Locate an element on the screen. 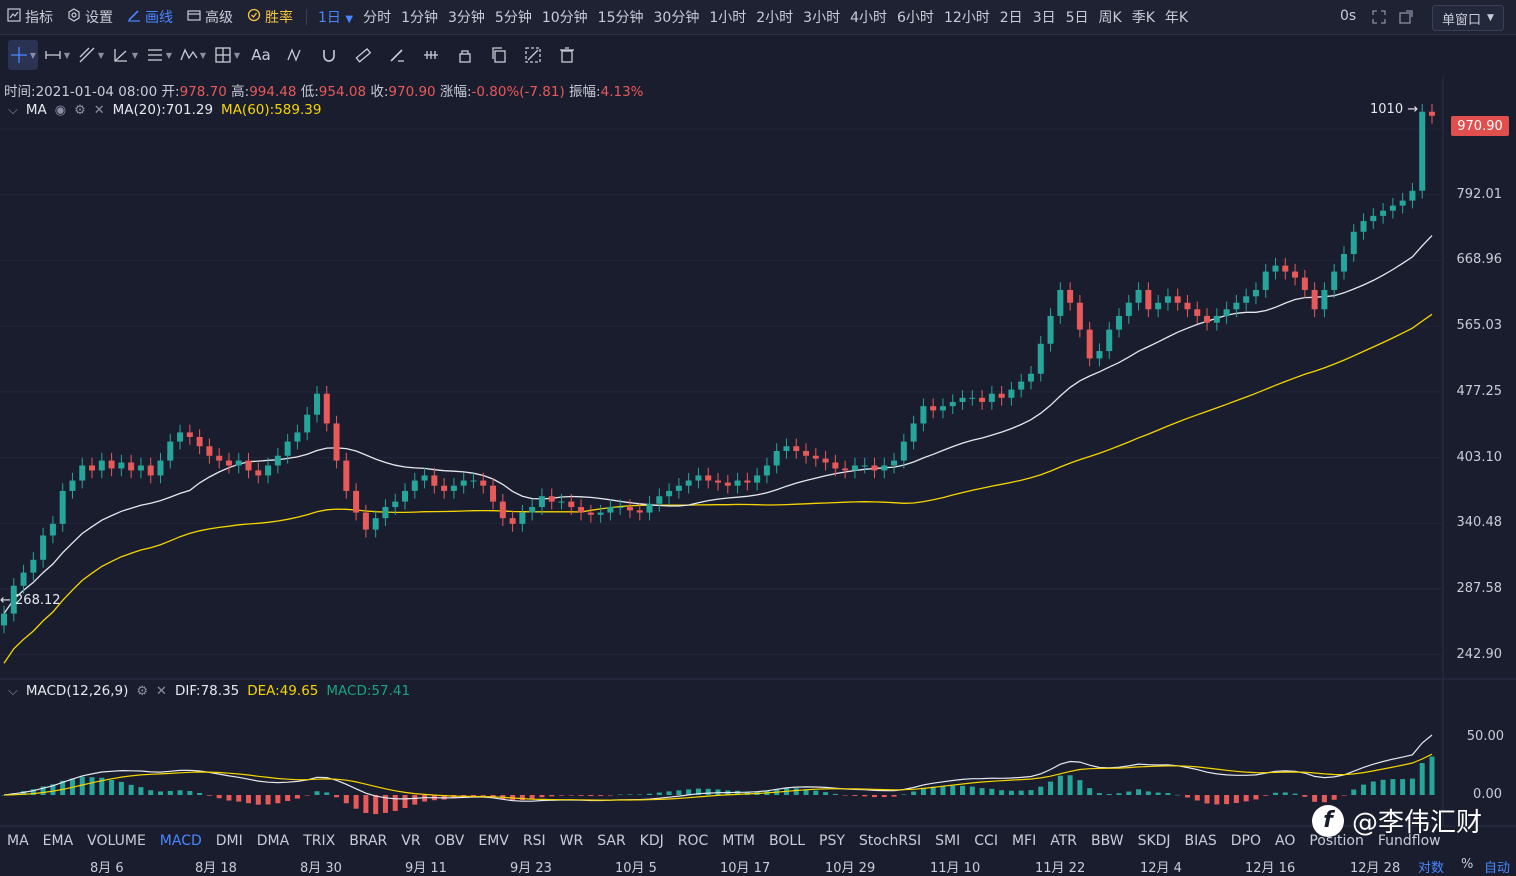  interval-option: 1小时 is located at coordinates (728, 18).